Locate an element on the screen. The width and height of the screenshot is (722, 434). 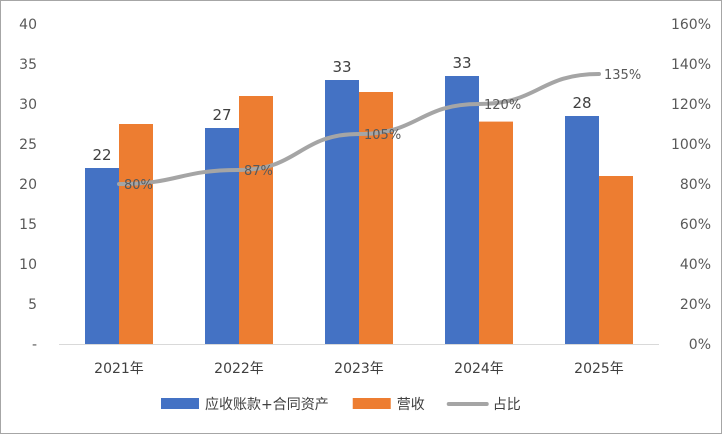
line-data-label: 80% is located at coordinates (138, 185).